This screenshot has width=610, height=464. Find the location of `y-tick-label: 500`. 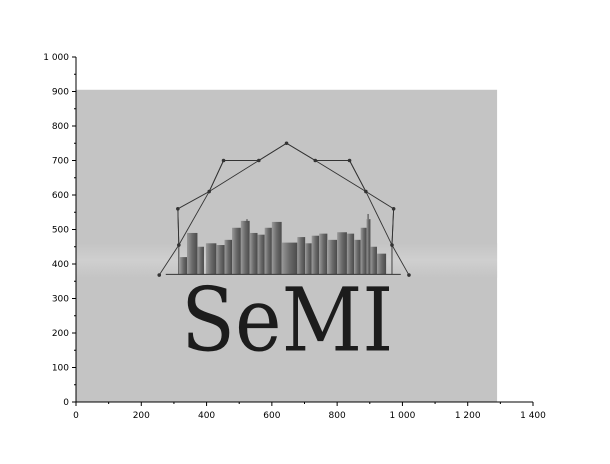

y-tick-label: 500 is located at coordinates (60, 231).